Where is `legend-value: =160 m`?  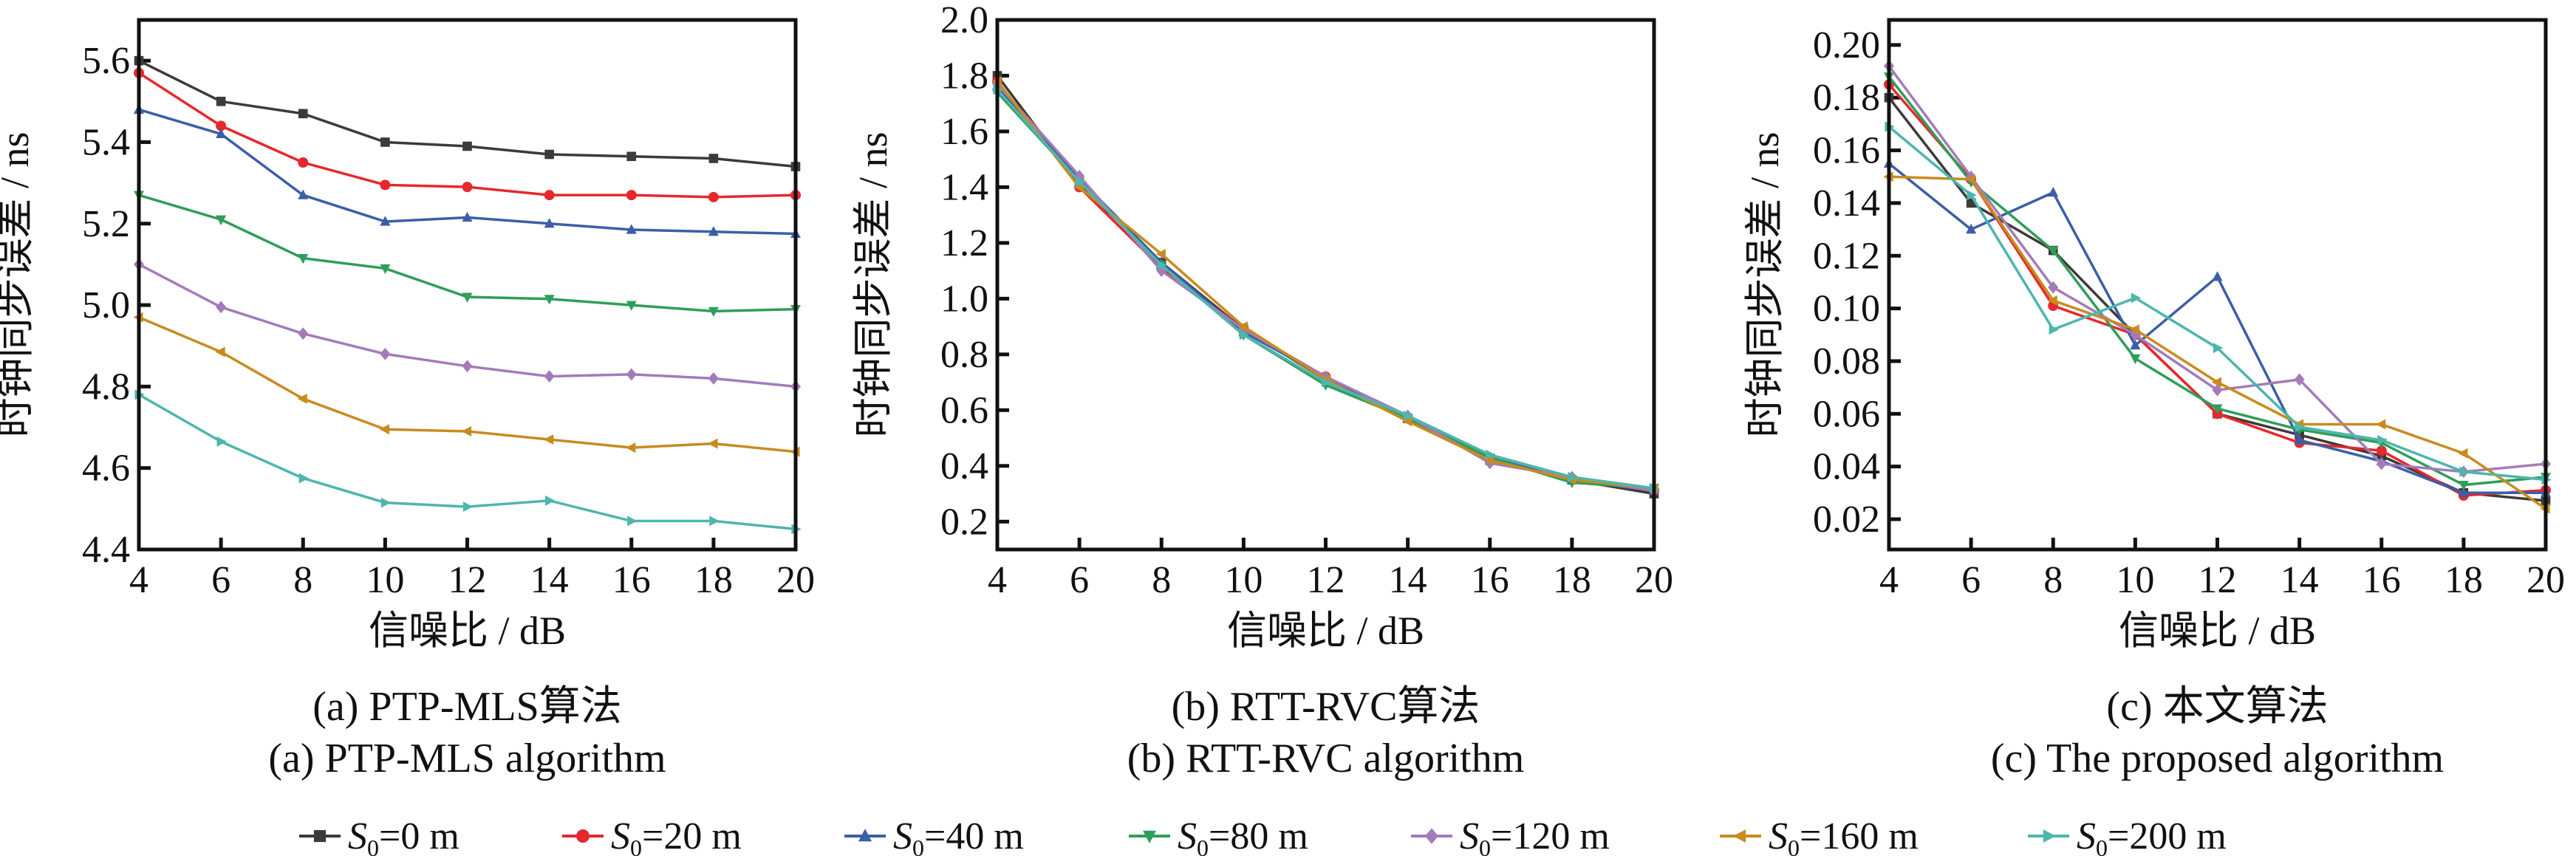 legend-value: =160 m is located at coordinates (1859, 835).